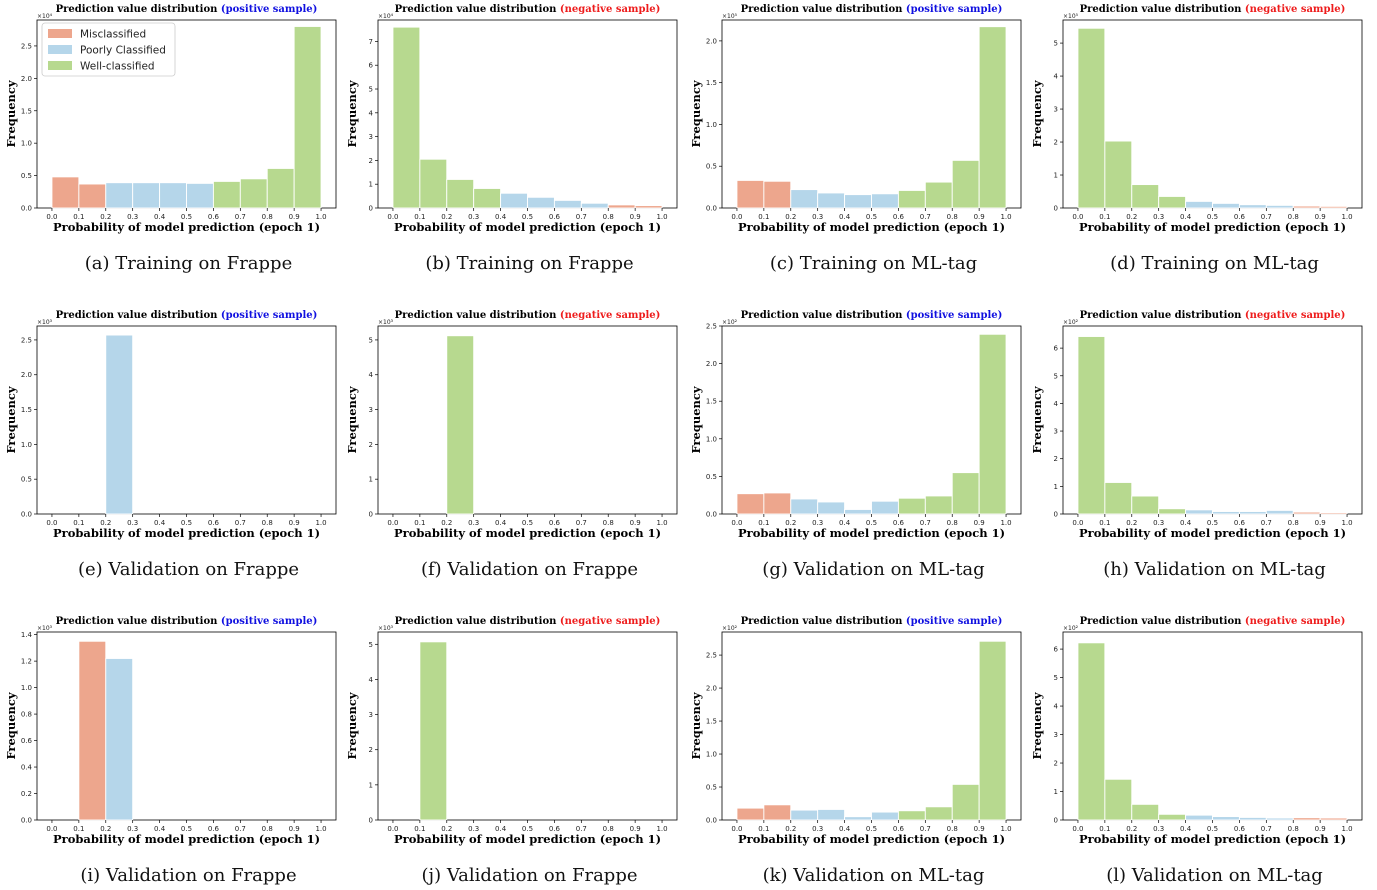 Image resolution: width=1377 pixels, height=890 pixels. I want to click on subfigure-caption: (a) Training on Frappe, so click(188, 263).